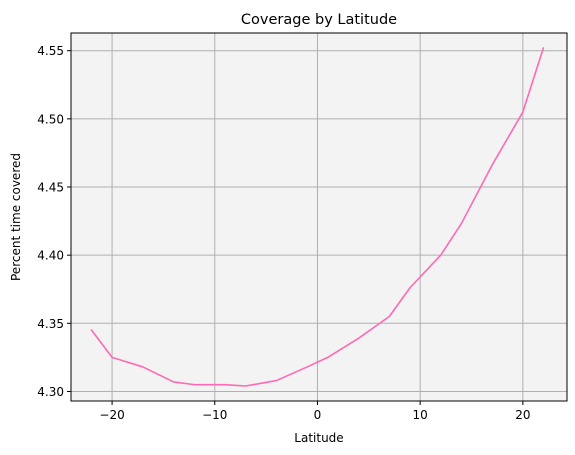 The image size is (575, 455). I want to click on y-tick-label: 4.35, so click(50, 324).